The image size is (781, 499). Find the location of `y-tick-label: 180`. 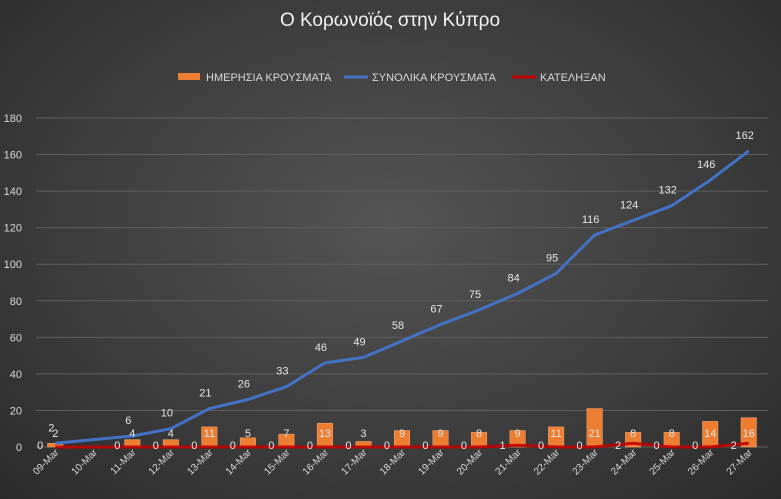

y-tick-label: 180 is located at coordinates (13, 119).